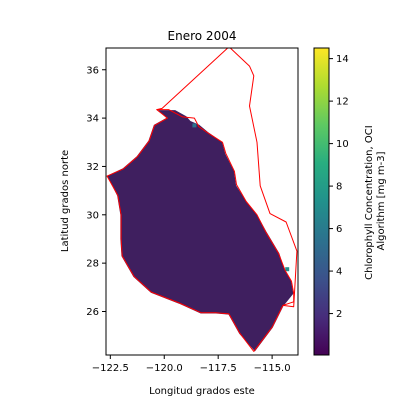  What do you see at coordinates (342, 144) in the screenshot?
I see `colorbar-tick-label: 10` at bounding box center [342, 144].